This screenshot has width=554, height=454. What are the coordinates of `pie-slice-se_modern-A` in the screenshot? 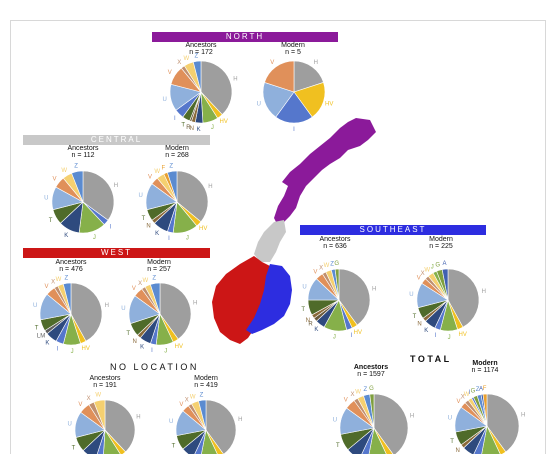 It's located at (445, 284).